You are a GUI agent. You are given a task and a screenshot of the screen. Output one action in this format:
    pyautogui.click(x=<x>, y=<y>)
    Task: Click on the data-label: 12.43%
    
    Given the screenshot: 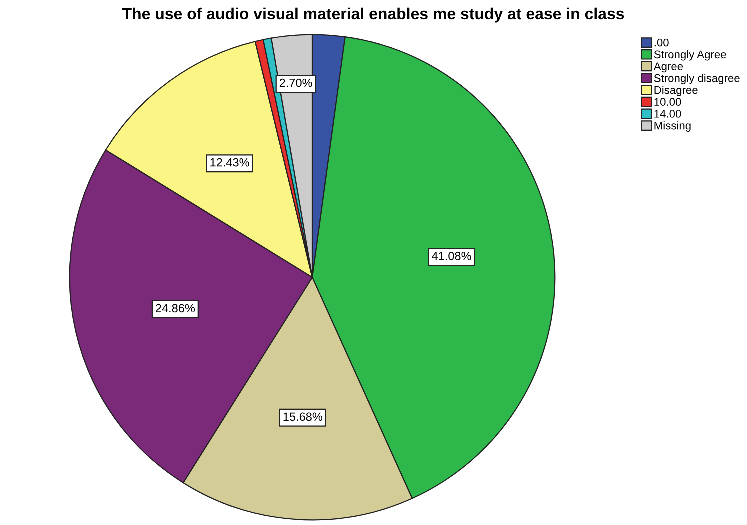 What is the action you would take?
    pyautogui.click(x=230, y=162)
    